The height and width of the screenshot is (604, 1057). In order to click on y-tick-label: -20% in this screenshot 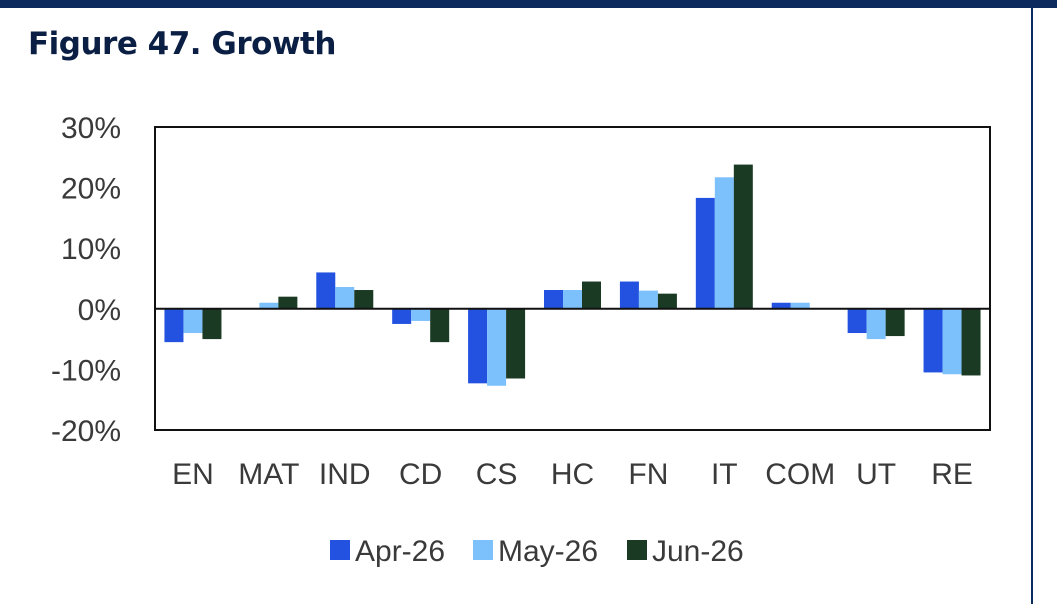, I will do `click(86, 431)`.